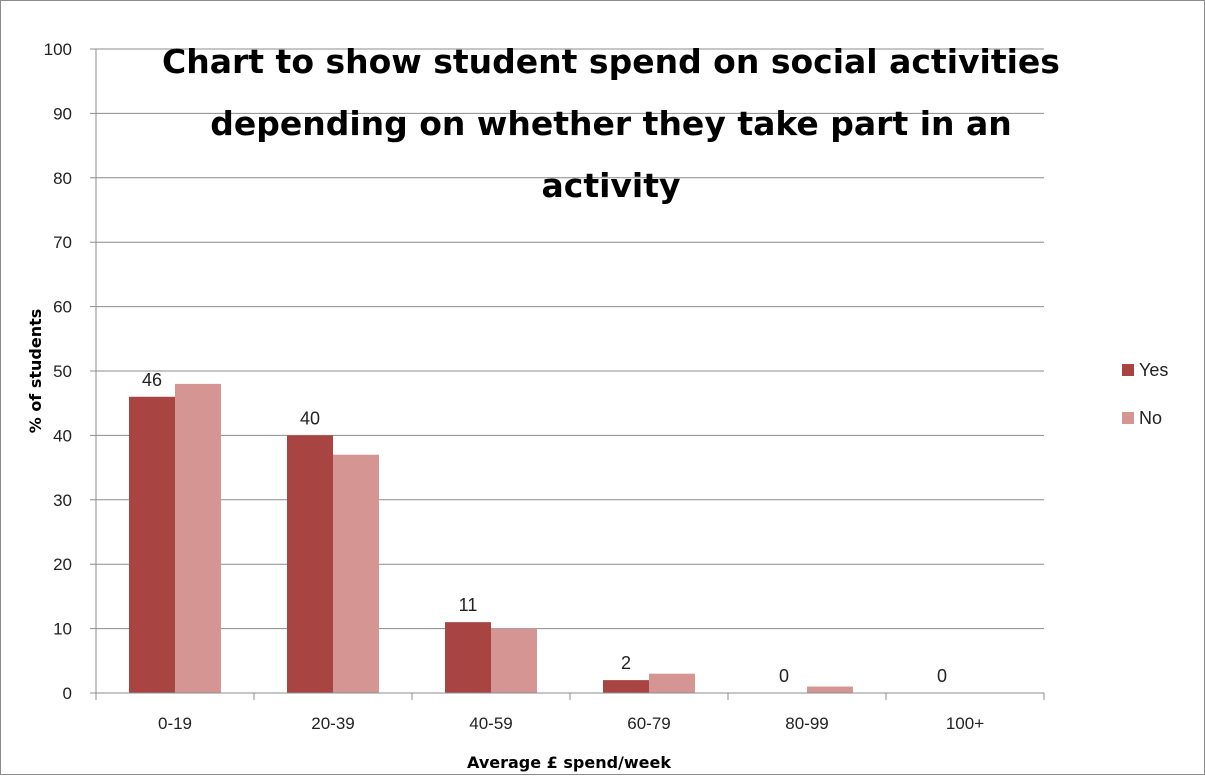  Describe the element at coordinates (1128, 418) in the screenshot. I see `legend-swatch-no` at that location.